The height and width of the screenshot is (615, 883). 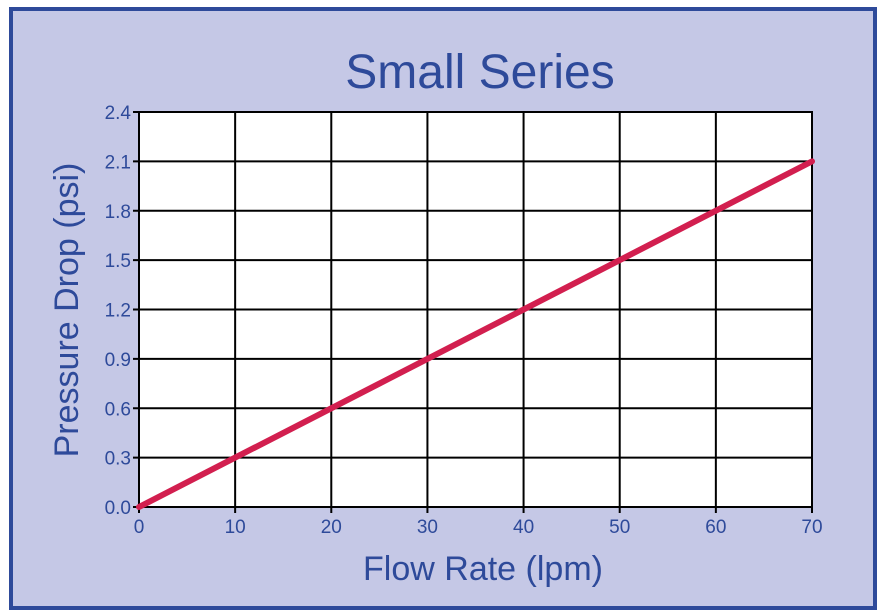 What do you see at coordinates (619, 527) in the screenshot?
I see `x-tick-label: 50` at bounding box center [619, 527].